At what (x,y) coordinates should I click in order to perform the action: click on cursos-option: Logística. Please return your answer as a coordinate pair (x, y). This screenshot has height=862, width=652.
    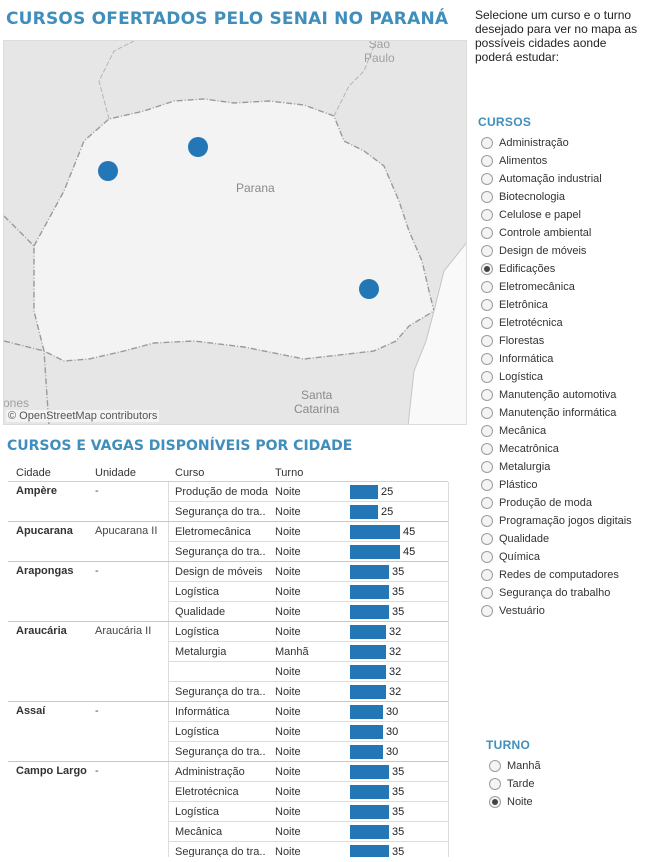
    Looking at the image, I should click on (556, 377).